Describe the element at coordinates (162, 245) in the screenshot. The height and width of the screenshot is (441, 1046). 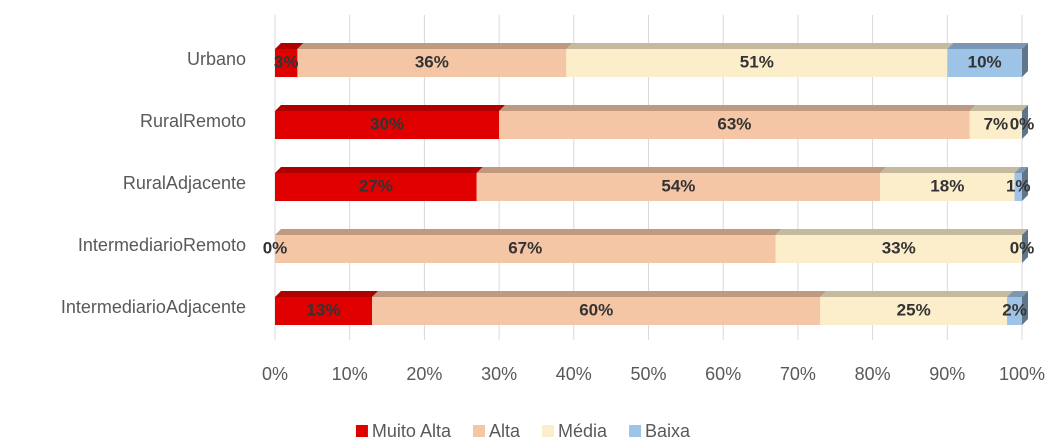
I see `y-tick-label: IntermediarioRemoto` at that location.